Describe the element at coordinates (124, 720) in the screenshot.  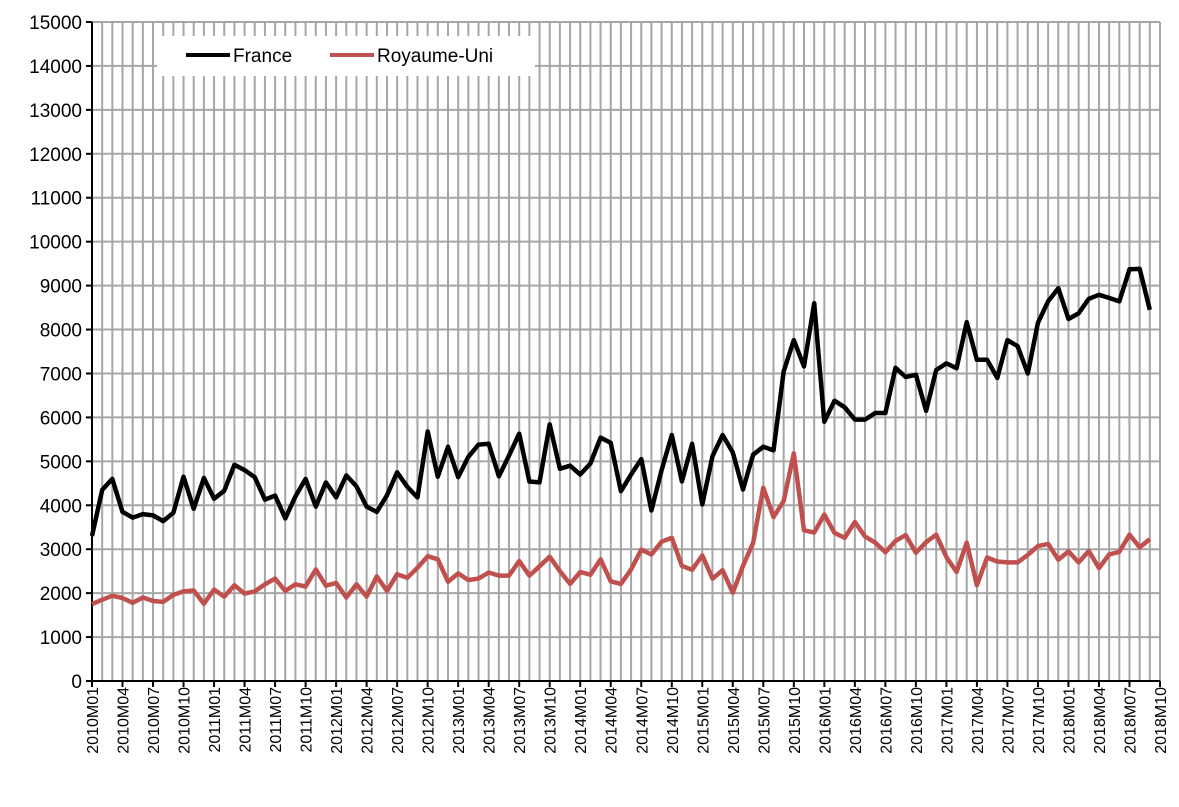
I see `x-tick-label: 2010M04` at that location.